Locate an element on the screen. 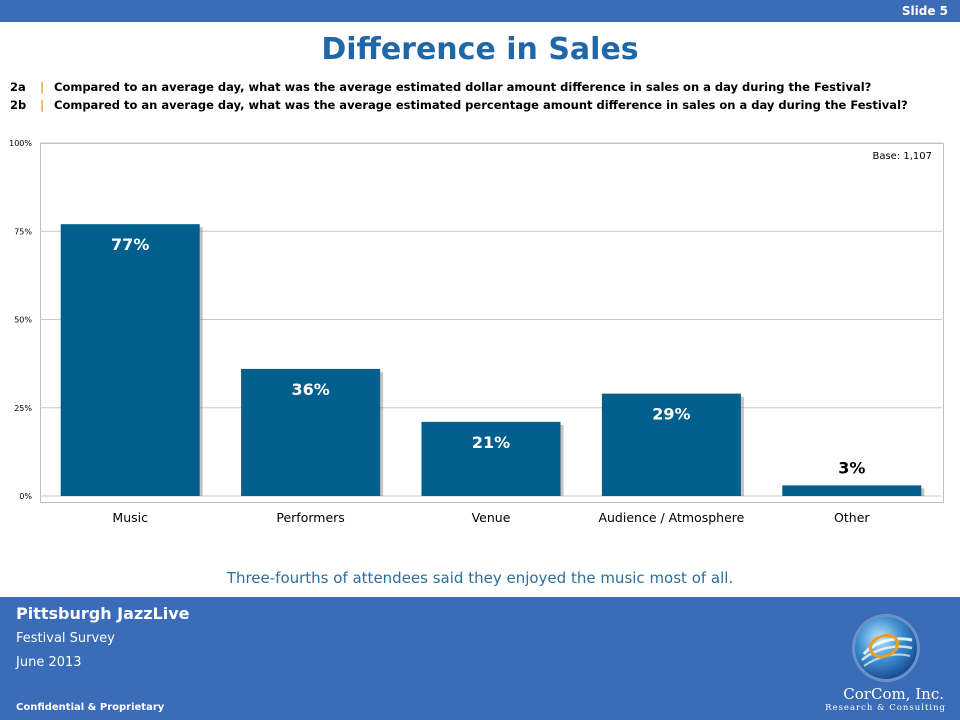 The height and width of the screenshot is (720, 960). data-label: 29% is located at coordinates (671, 414).